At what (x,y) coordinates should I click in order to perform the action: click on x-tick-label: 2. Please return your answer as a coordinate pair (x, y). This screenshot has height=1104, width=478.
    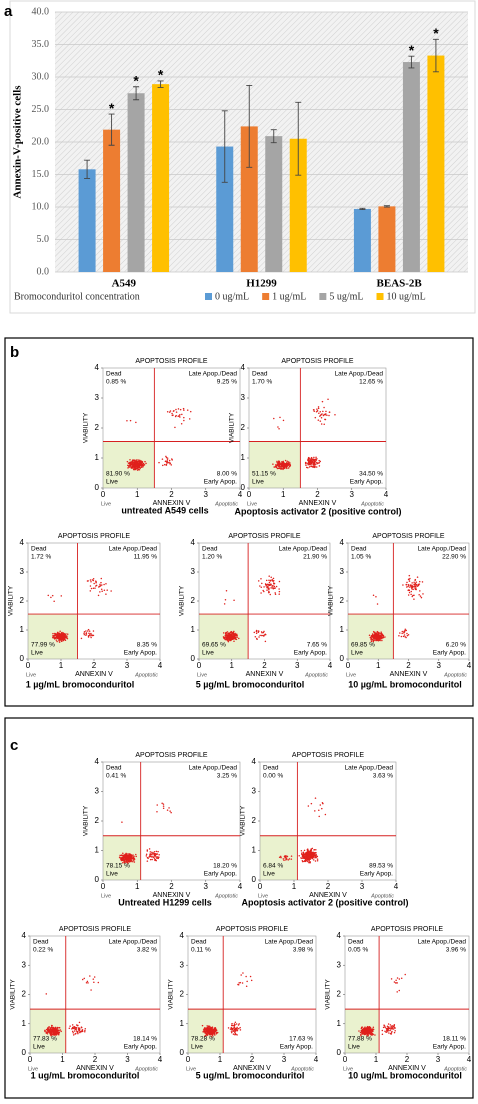
    Looking at the image, I should click on (317, 494).